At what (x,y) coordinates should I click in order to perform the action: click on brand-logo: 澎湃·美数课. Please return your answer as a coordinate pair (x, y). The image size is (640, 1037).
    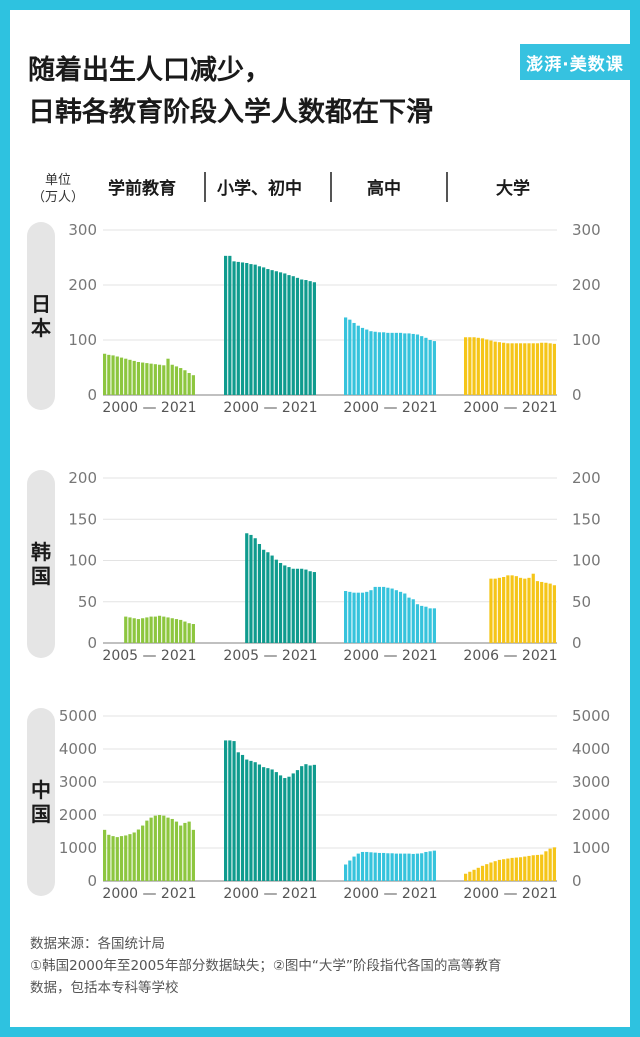
    Looking at the image, I should click on (575, 62).